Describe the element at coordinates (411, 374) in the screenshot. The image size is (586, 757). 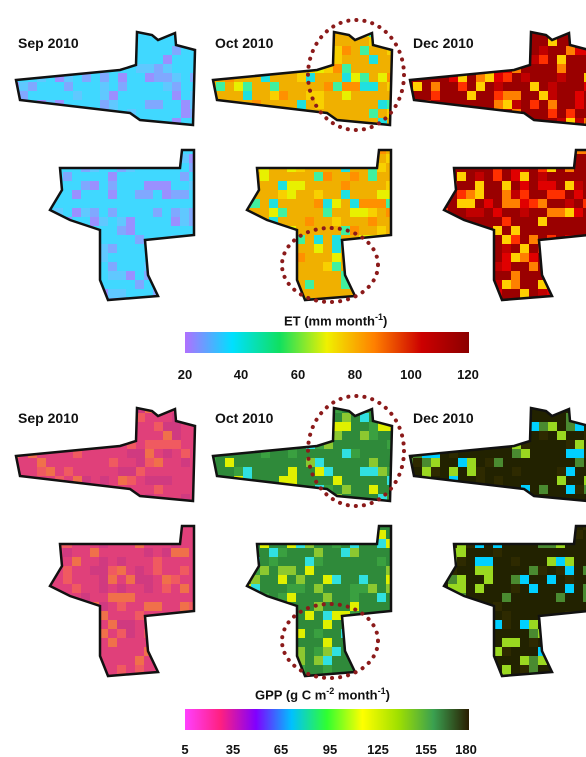
I see `et-tick: 100` at that location.